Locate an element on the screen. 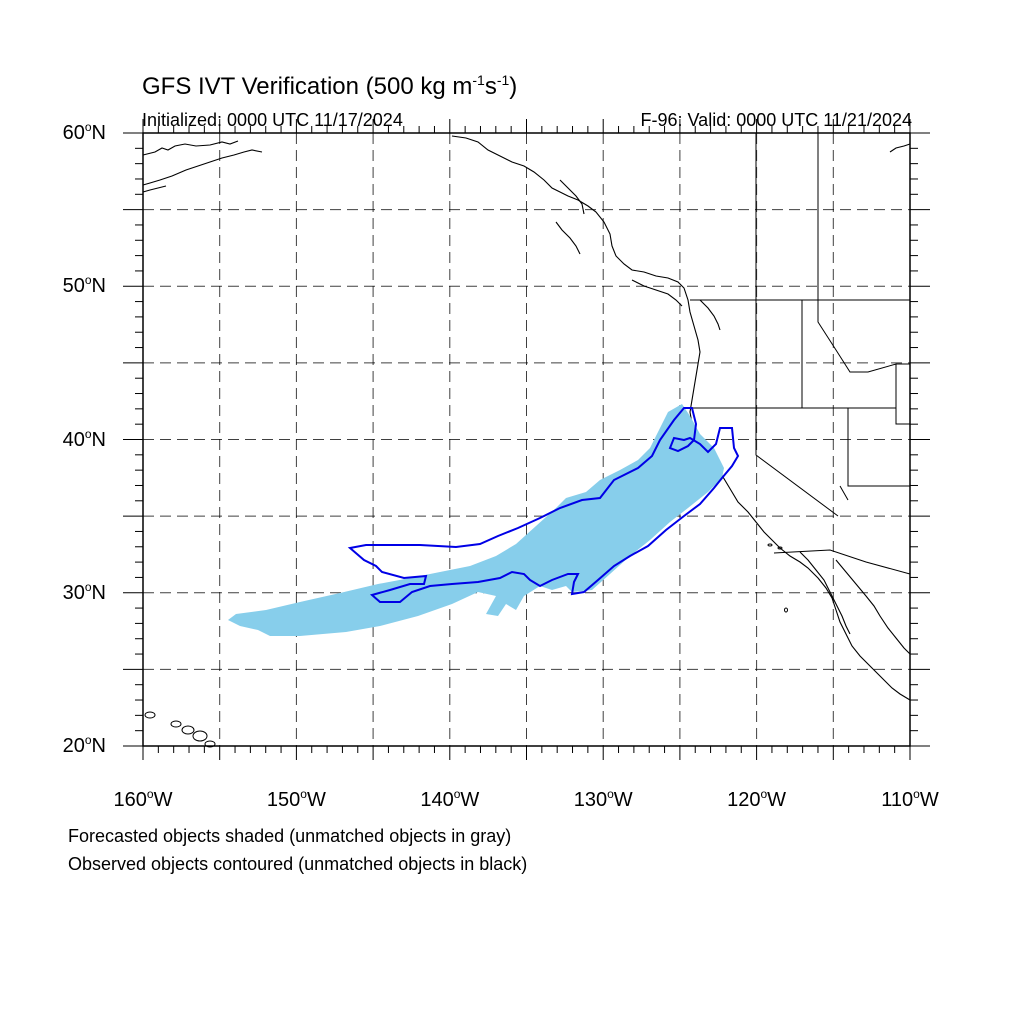 The image size is (1024, 1024). lon-label: 140oW is located at coordinates (450, 799).